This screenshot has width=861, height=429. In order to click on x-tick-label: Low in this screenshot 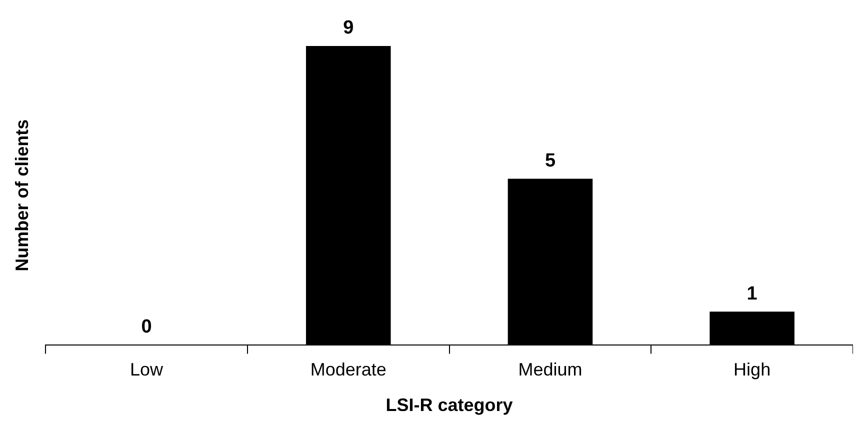, I will do `click(147, 370)`.